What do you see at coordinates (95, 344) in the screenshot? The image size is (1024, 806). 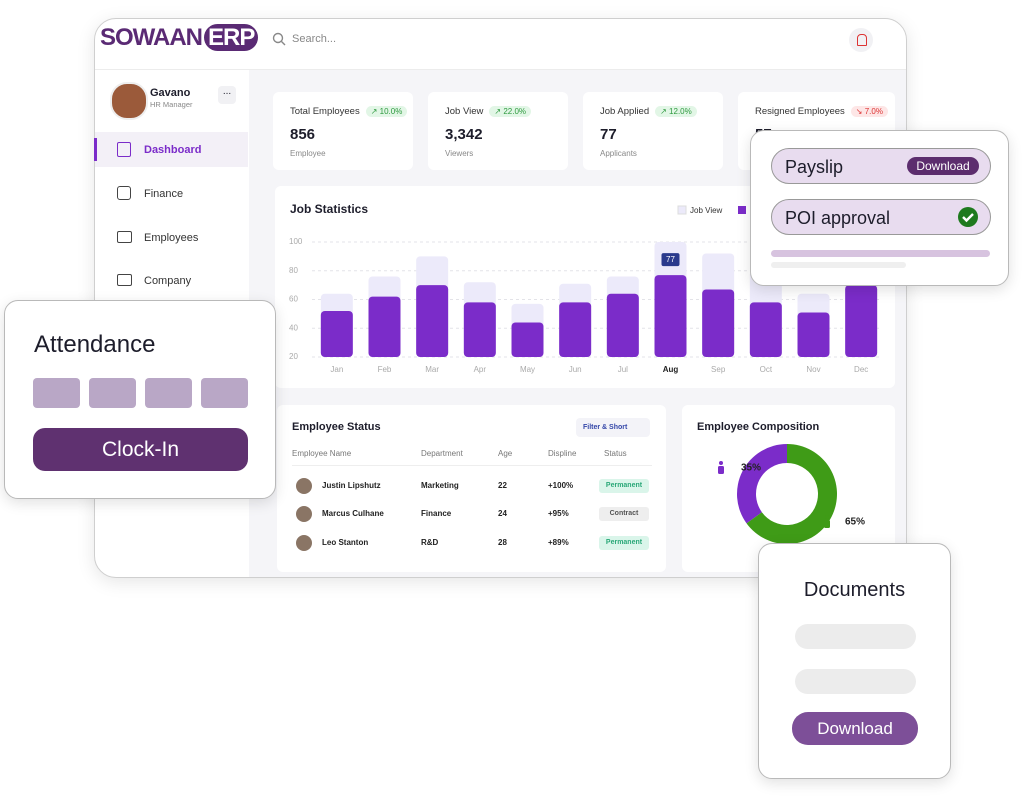 I see `attendance-title: Attendance` at bounding box center [95, 344].